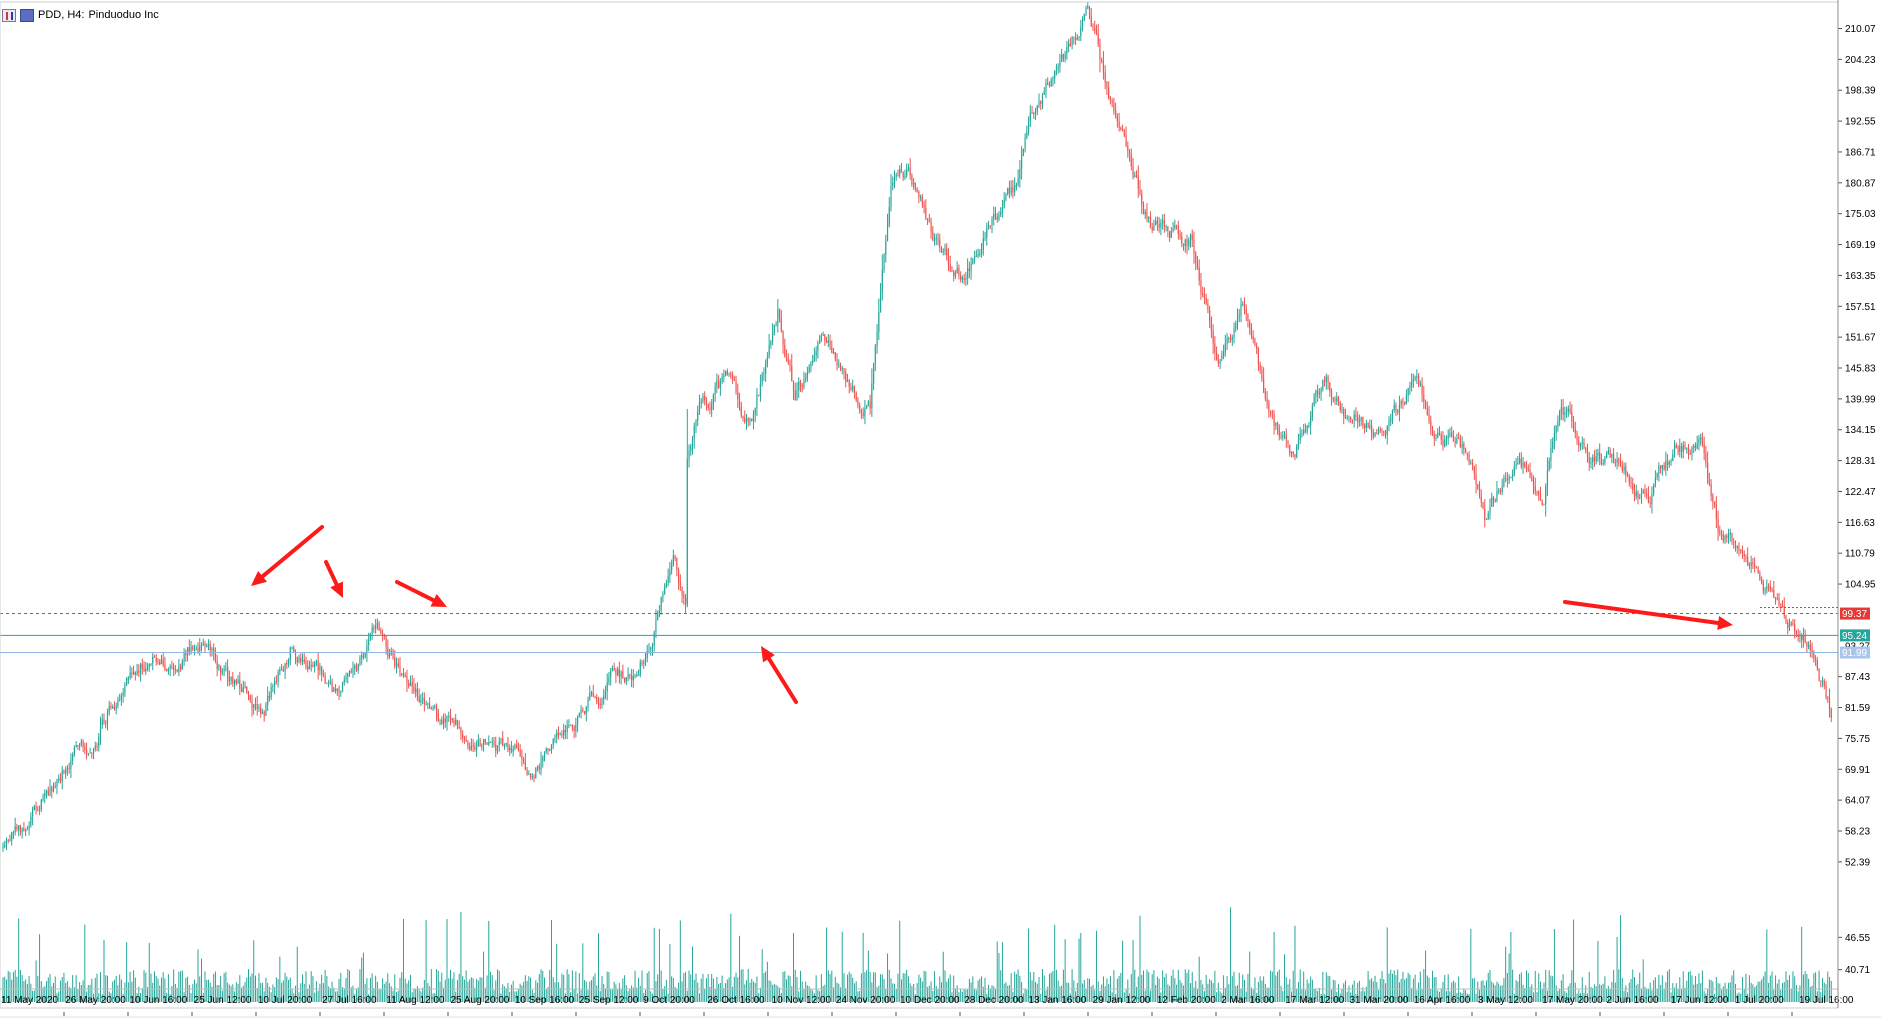 This screenshot has width=1881, height=1018. What do you see at coordinates (1860, 554) in the screenshot?
I see `price-tick-label: 110.79` at bounding box center [1860, 554].